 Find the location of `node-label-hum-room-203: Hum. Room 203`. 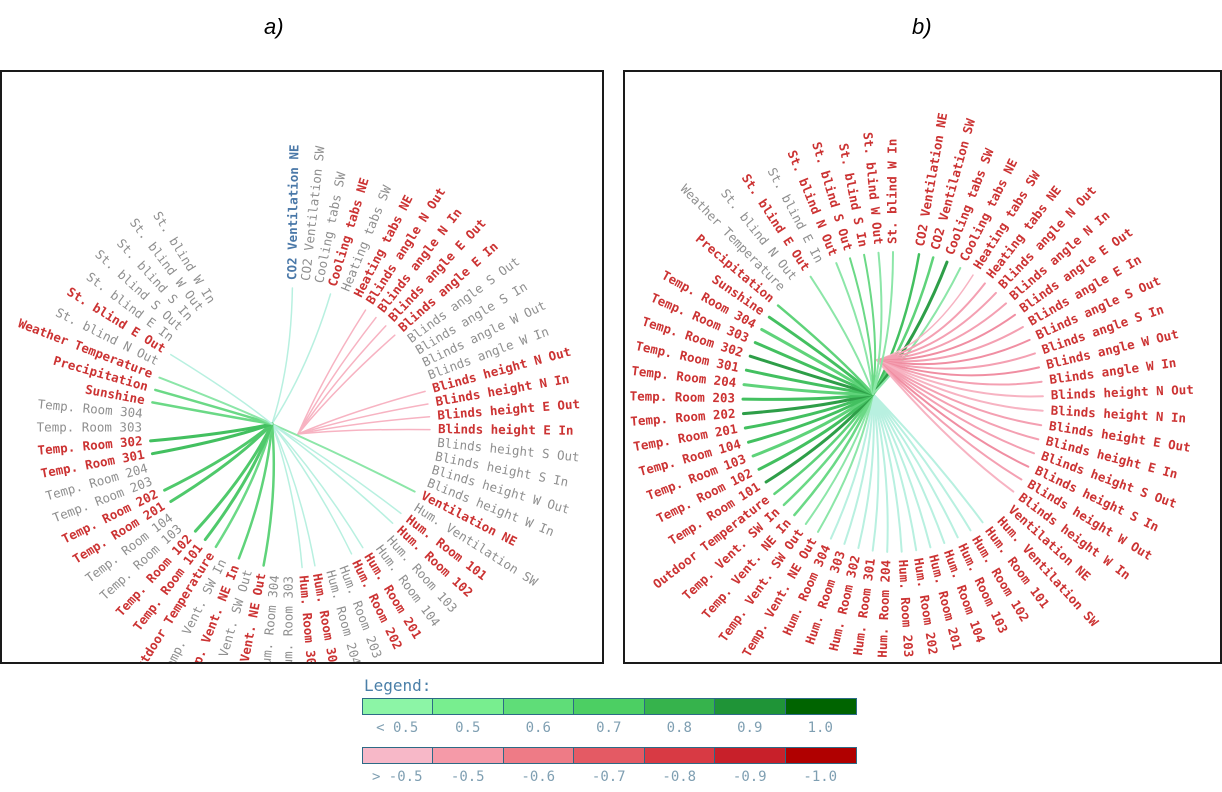

node-label-hum-room-203: Hum. Room 203 is located at coordinates (906, 608).